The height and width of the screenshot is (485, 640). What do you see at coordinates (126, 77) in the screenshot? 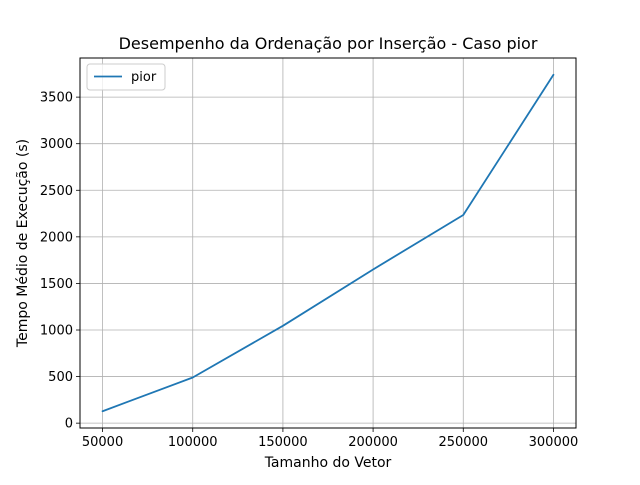
I see `legend: pior` at bounding box center [126, 77].